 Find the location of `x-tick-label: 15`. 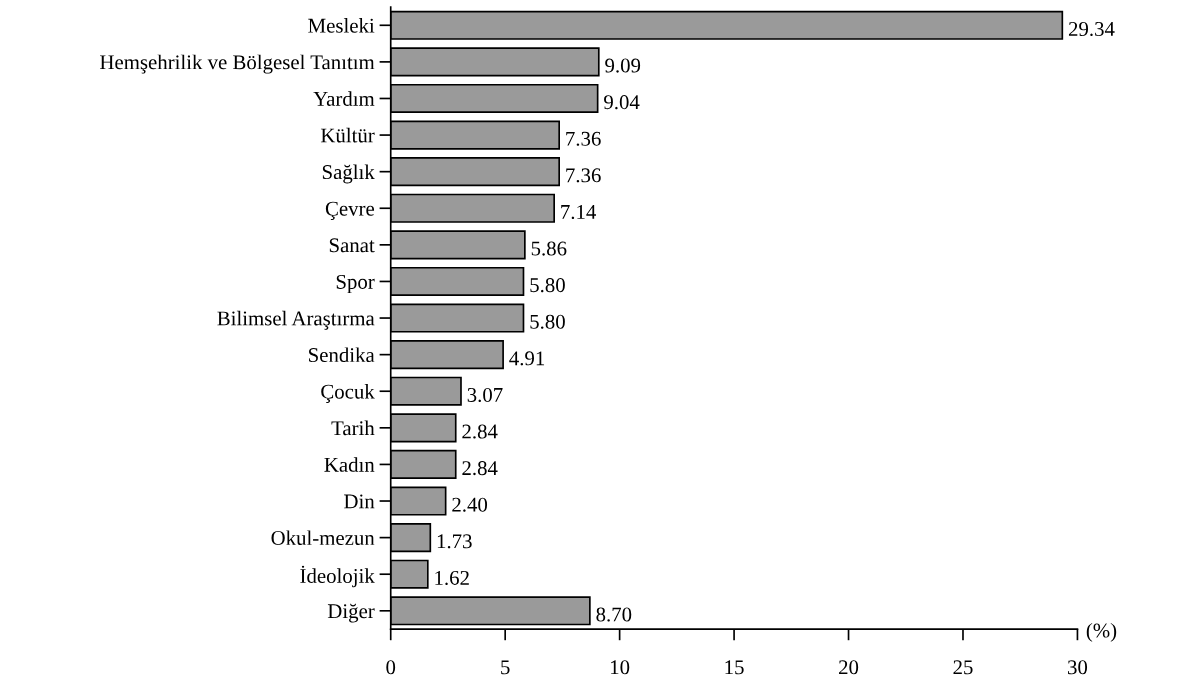

x-tick-label: 15 is located at coordinates (734, 667).